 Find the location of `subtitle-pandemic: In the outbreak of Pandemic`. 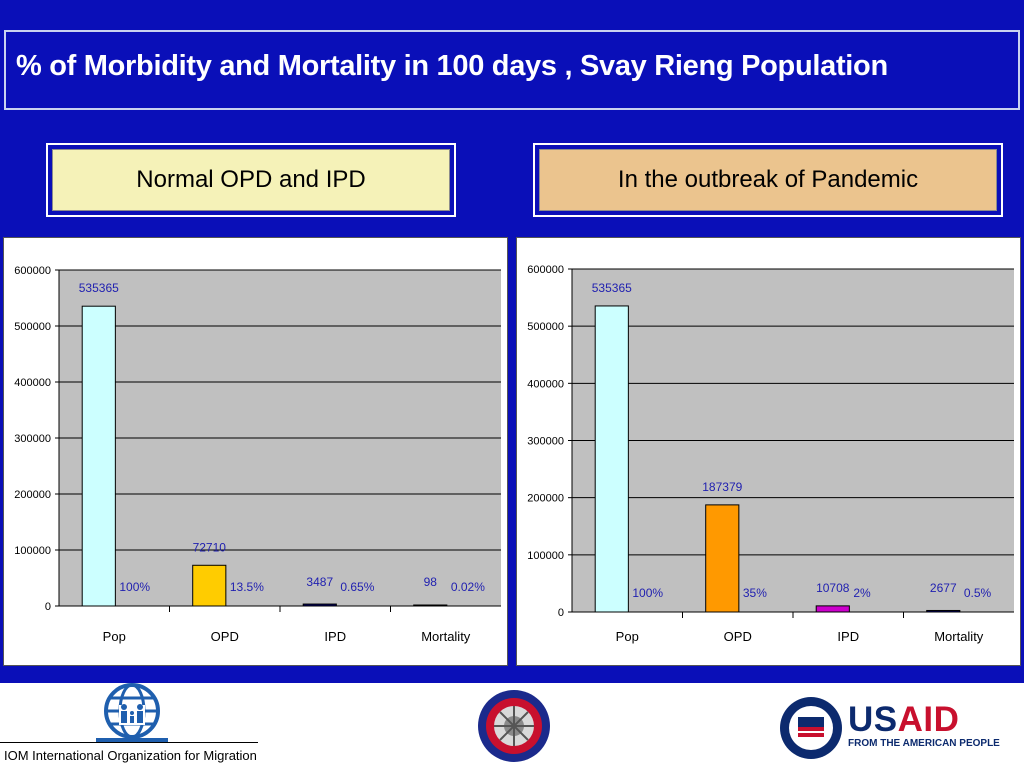

subtitle-pandemic: In the outbreak of Pandemic is located at coordinates (768, 180).